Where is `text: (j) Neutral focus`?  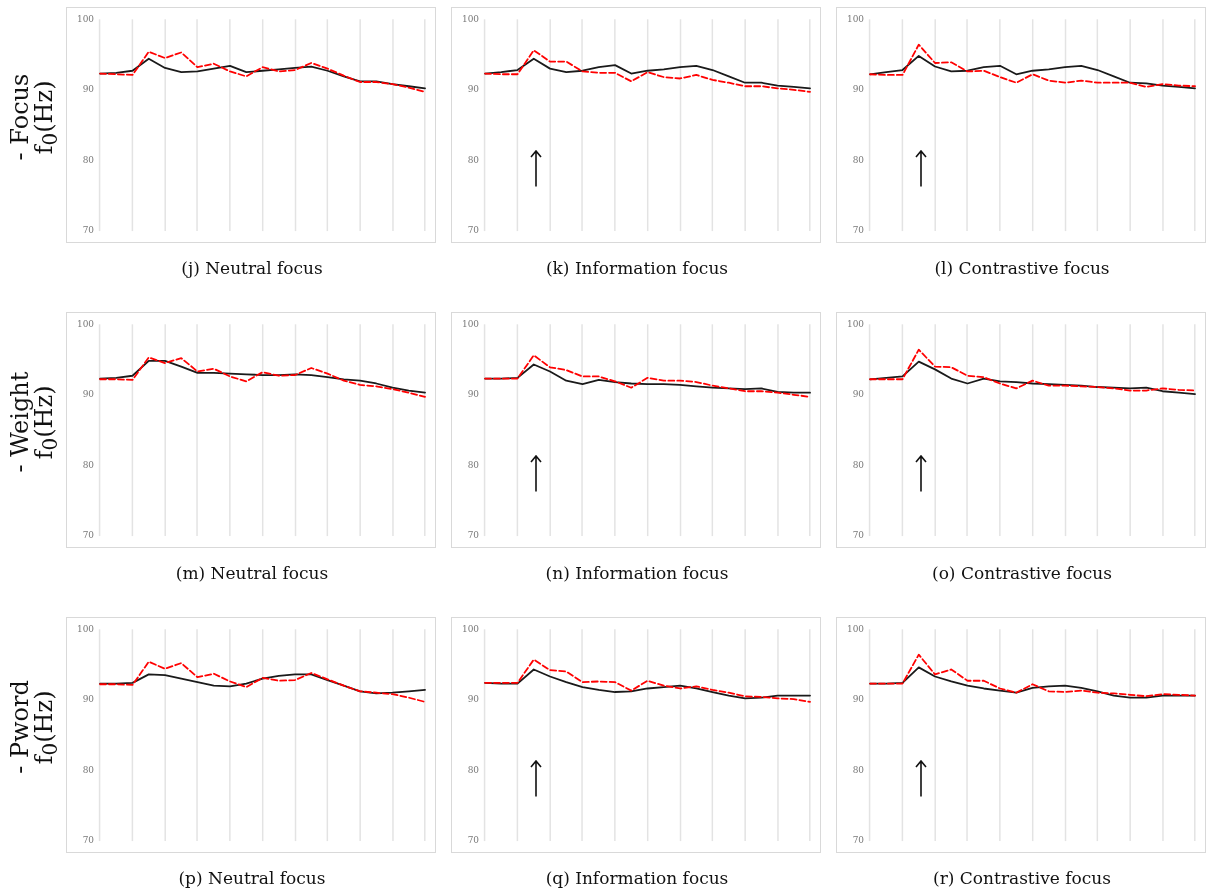 text: (j) Neutral focus is located at coordinates (252, 268).